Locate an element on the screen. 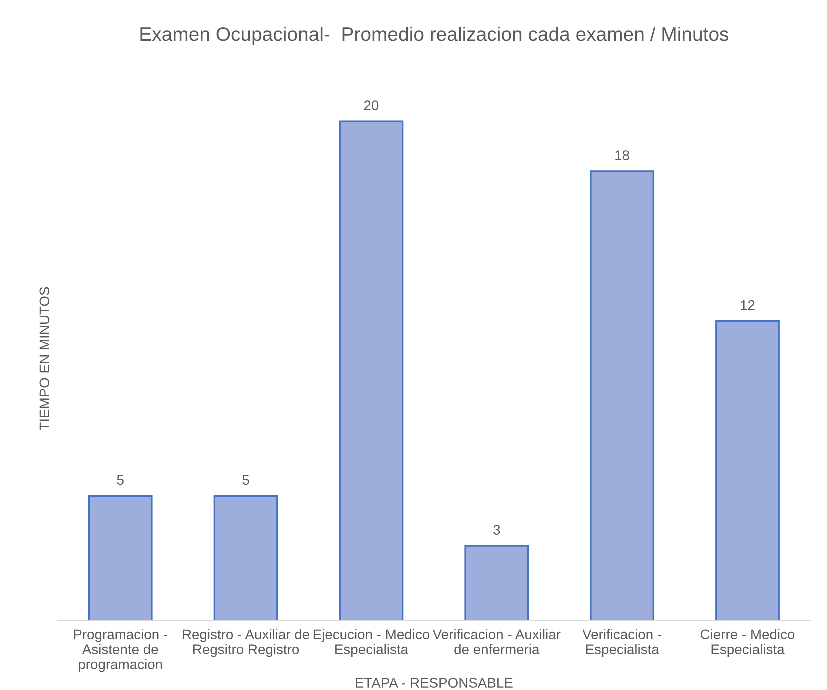 The height and width of the screenshot is (690, 827). data-label: 3 is located at coordinates (497, 530).